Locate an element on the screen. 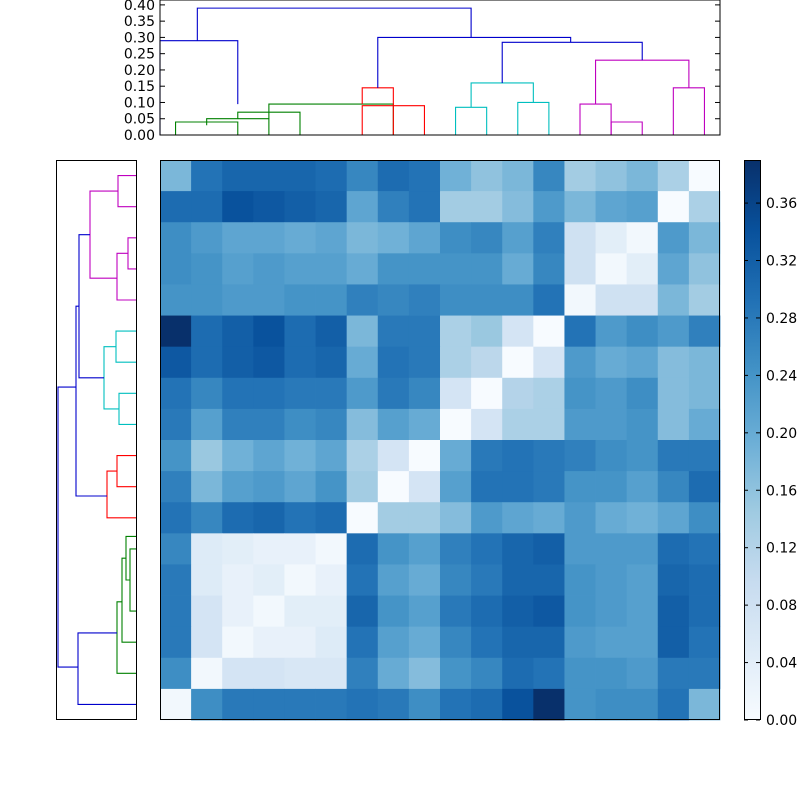  colorbar-tick-label: 0.32 is located at coordinates (781, 262).